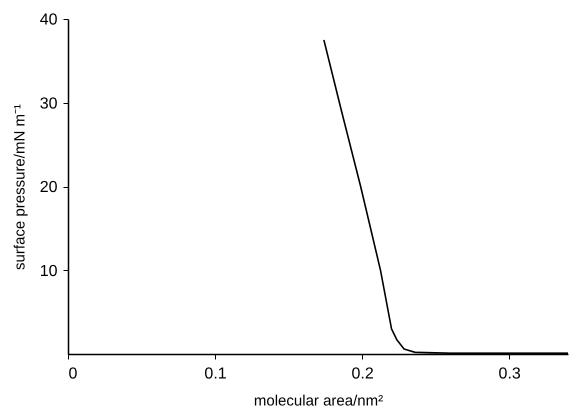 The height and width of the screenshot is (417, 574). Describe the element at coordinates (319, 401) in the screenshot. I see `x-axis-title: molecular area/nm²` at that location.